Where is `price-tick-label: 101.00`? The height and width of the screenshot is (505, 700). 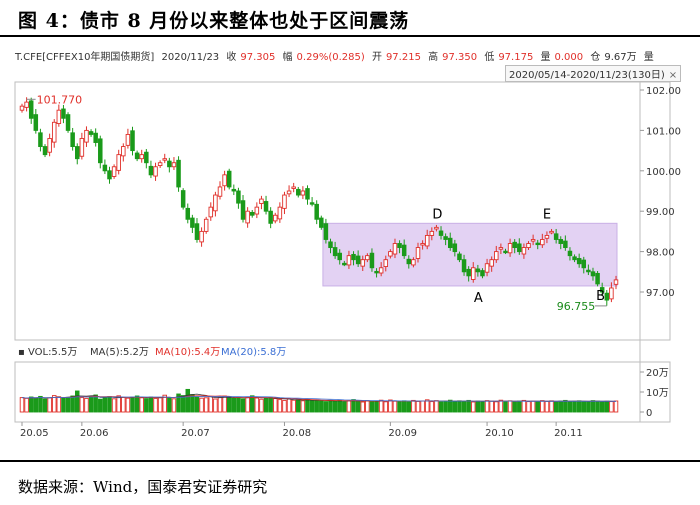 price-tick-label: 101.00 is located at coordinates (663, 131).